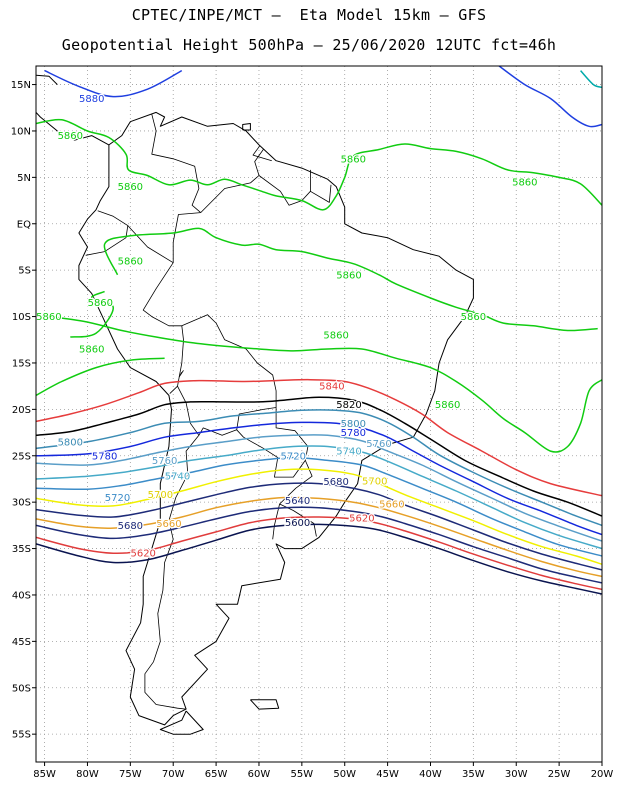  I want to click on lat-tick-label: 25S, so click(21, 456).